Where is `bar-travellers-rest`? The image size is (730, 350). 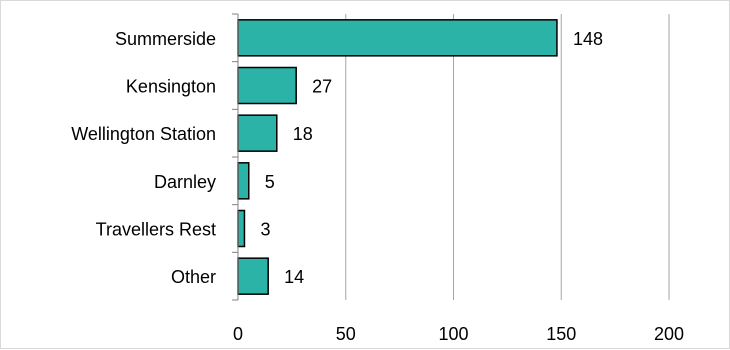 bar-travellers-rest is located at coordinates (241, 228).